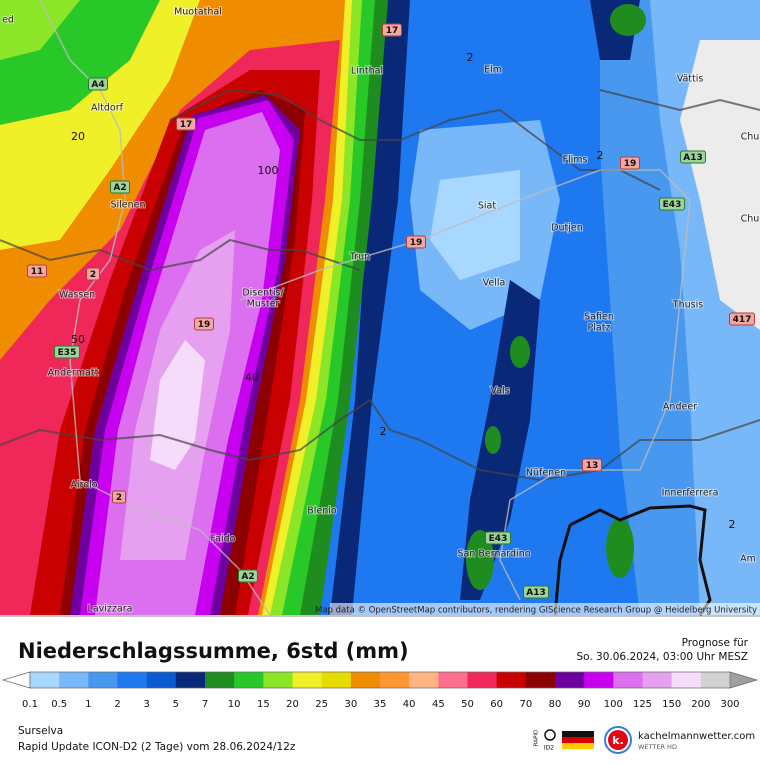 The width and height of the screenshot is (760, 764). I want to click on legend-tick-label: 35, so click(380, 704).